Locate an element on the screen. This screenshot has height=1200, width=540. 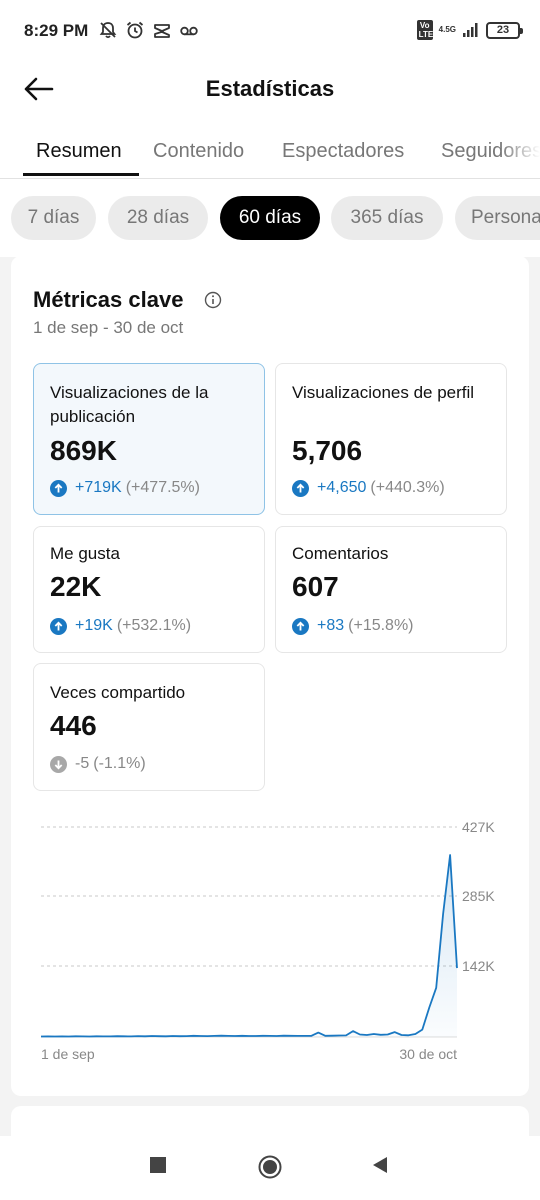
metric-likes: Me gusta 22K +19K (+532.1%) is located at coordinates (149, 589).